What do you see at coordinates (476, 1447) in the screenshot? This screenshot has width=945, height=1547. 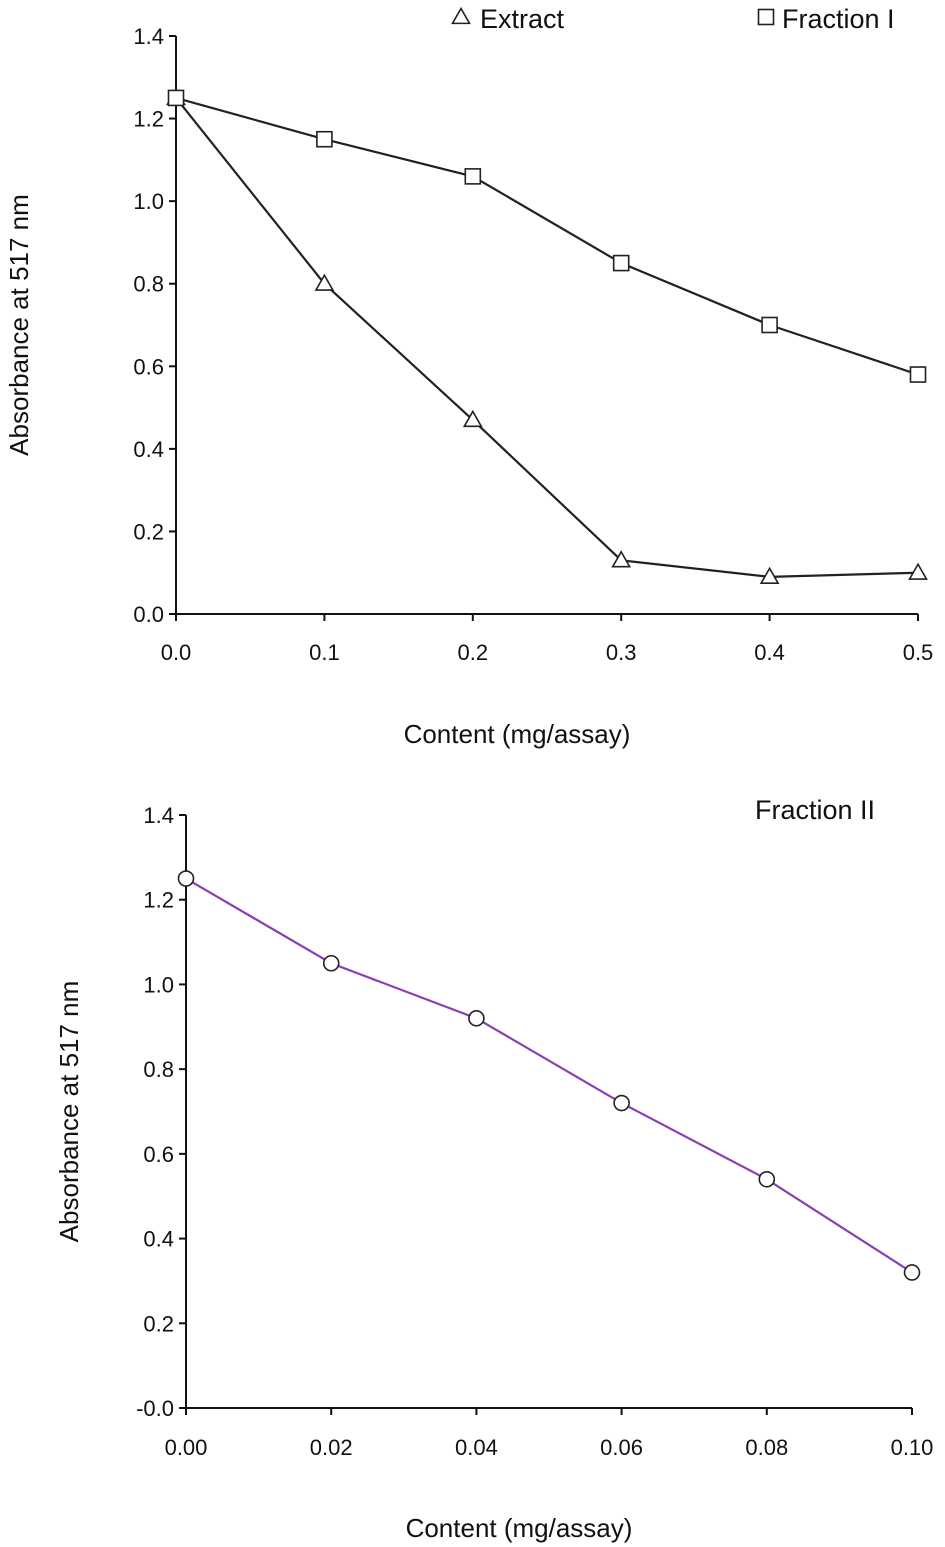 I see `x-tick-label: 0.04` at bounding box center [476, 1447].